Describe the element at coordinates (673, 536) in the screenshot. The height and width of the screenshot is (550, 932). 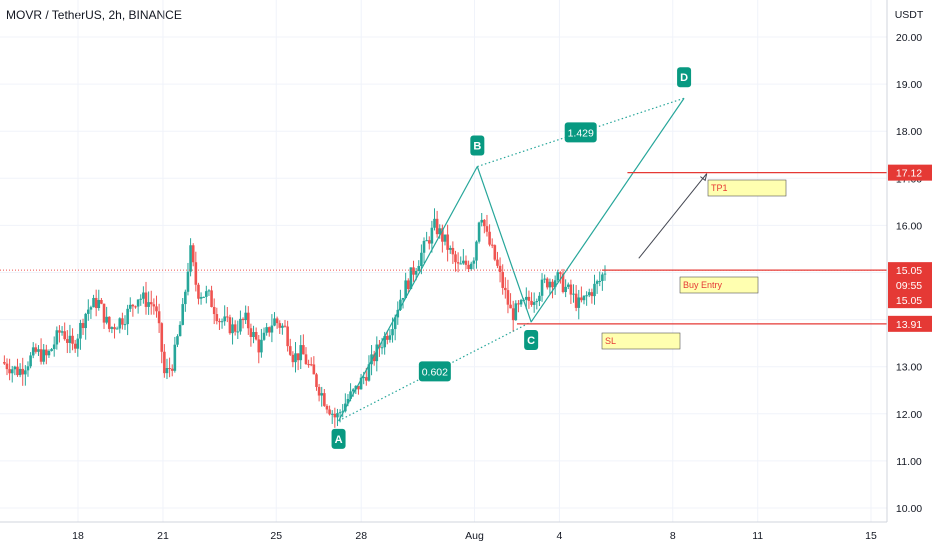
I see `x-tick-label: 8` at that location.